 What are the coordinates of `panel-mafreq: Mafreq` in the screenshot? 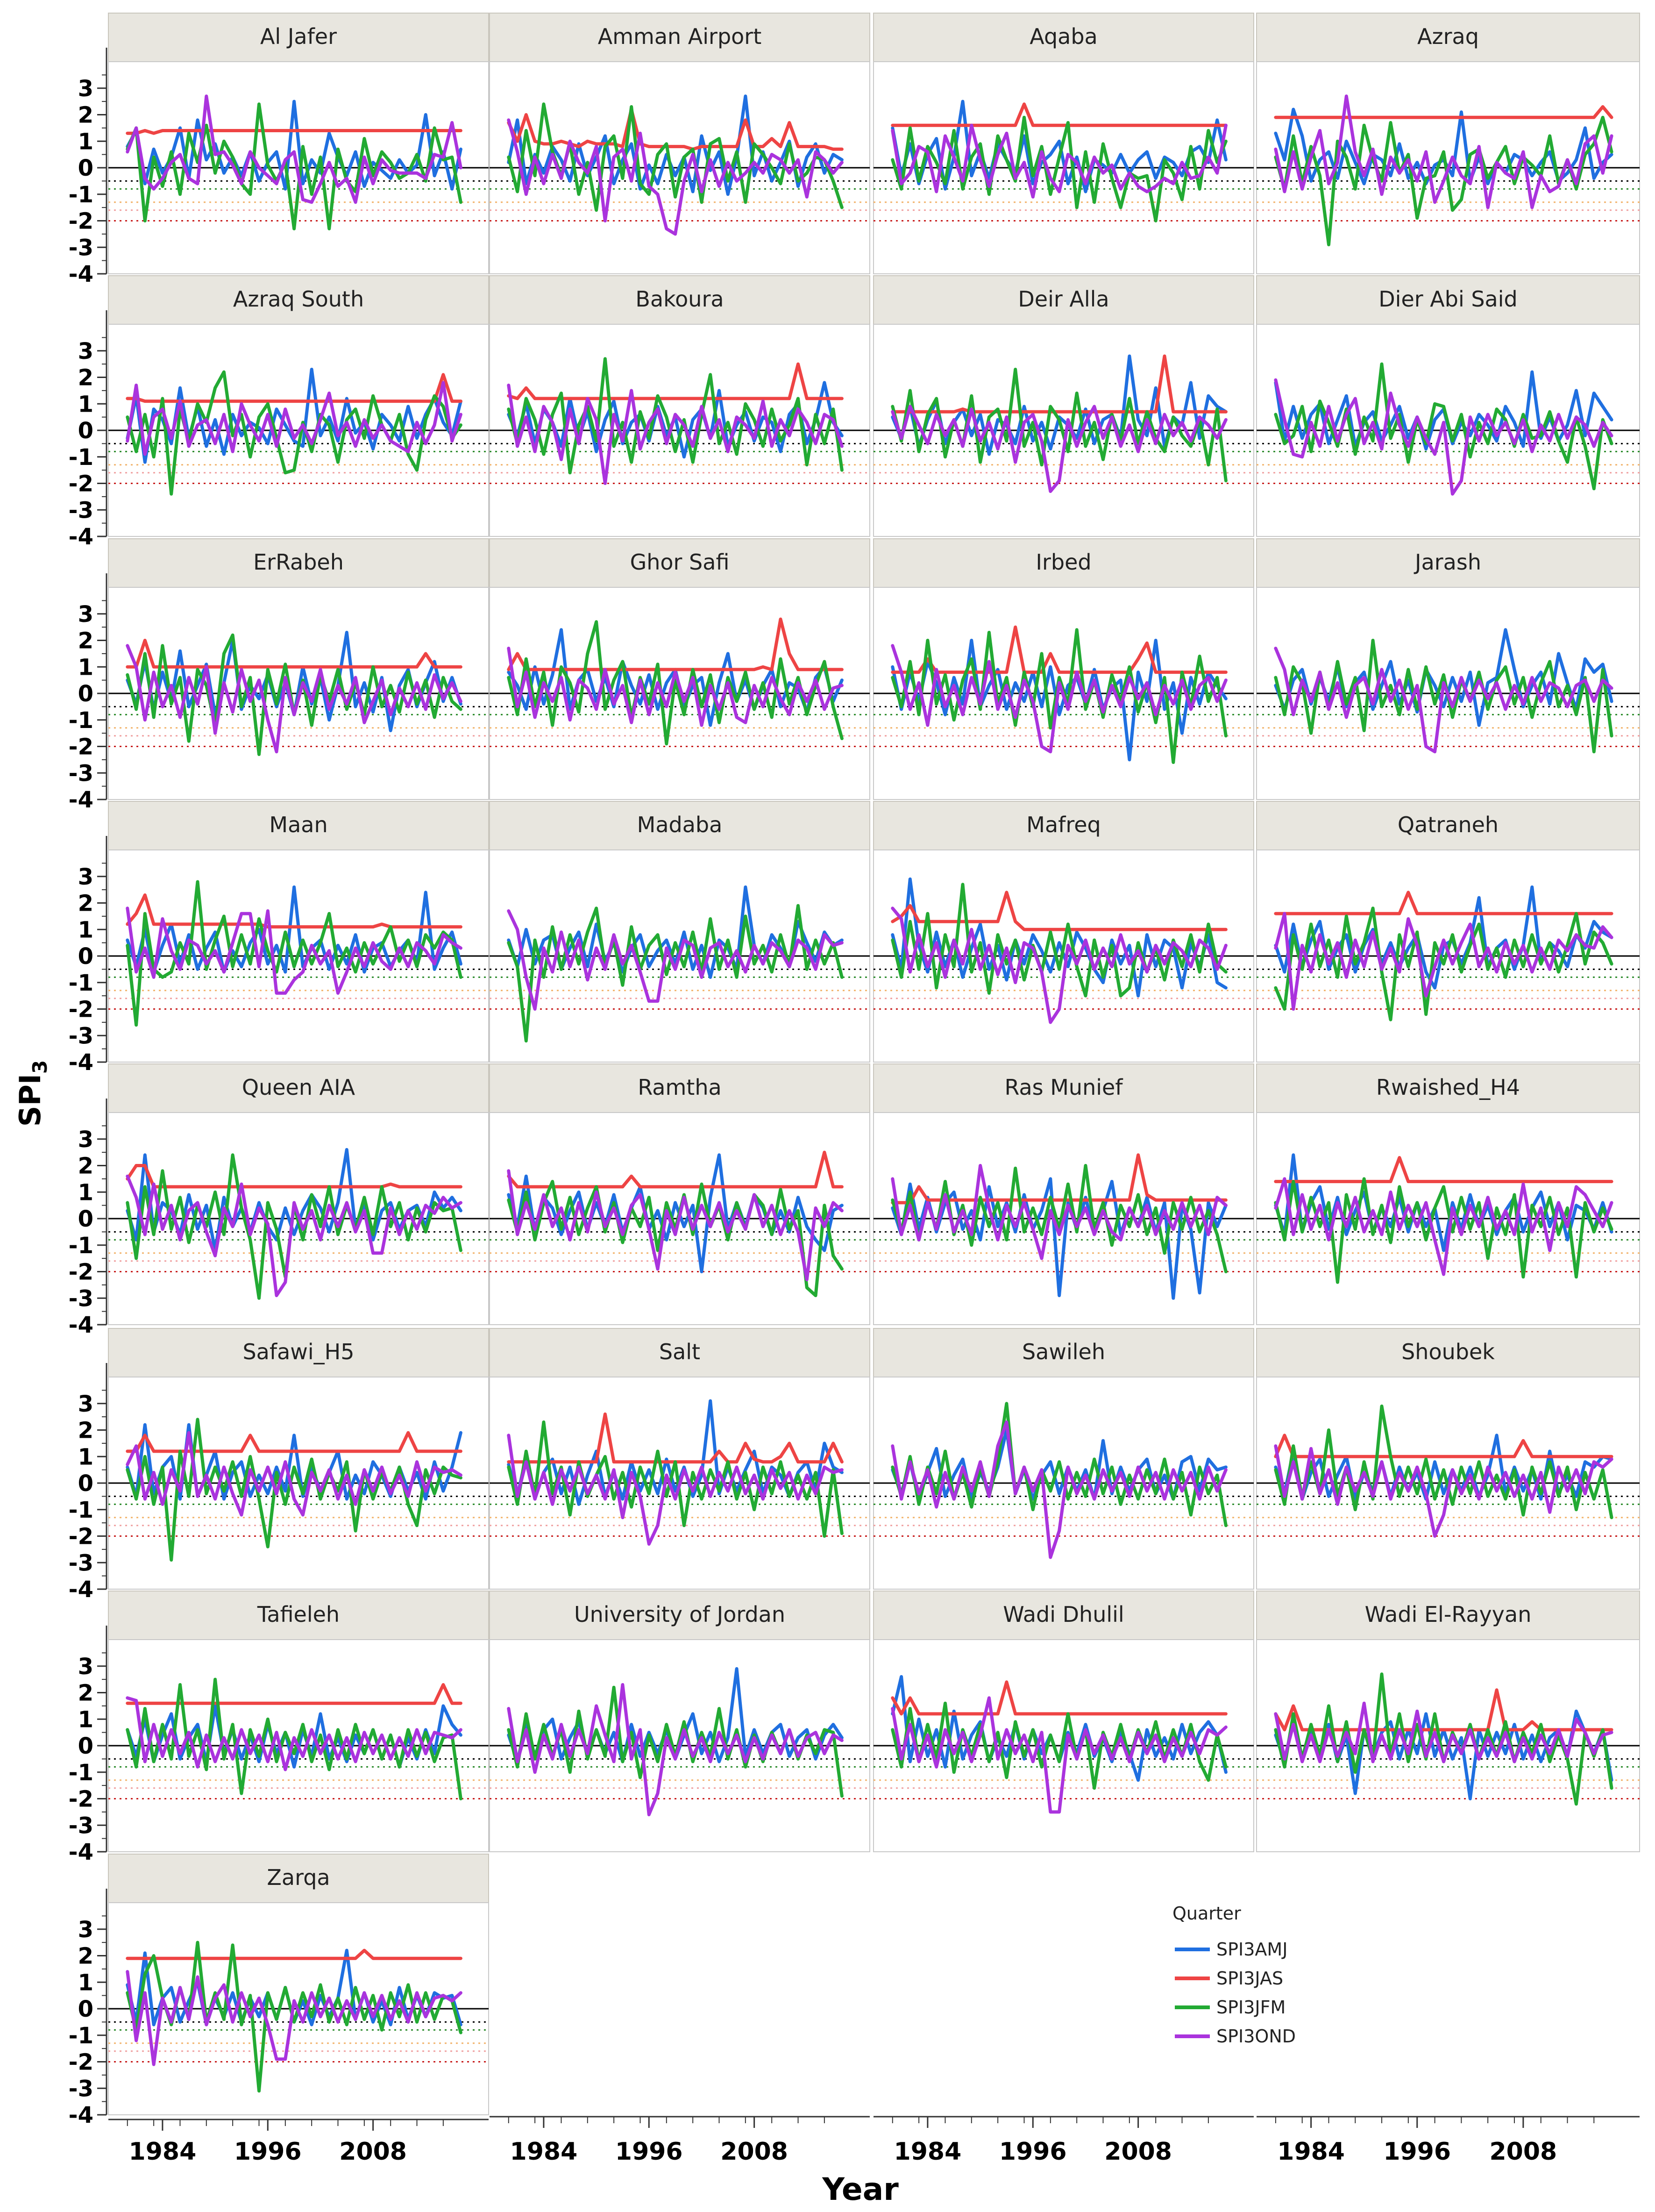 It's located at (1063, 932).